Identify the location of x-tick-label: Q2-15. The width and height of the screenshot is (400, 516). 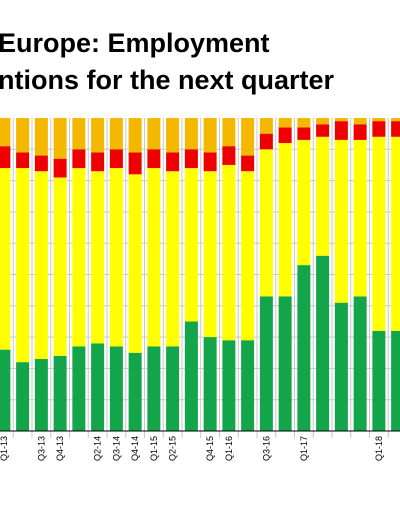
(173, 448).